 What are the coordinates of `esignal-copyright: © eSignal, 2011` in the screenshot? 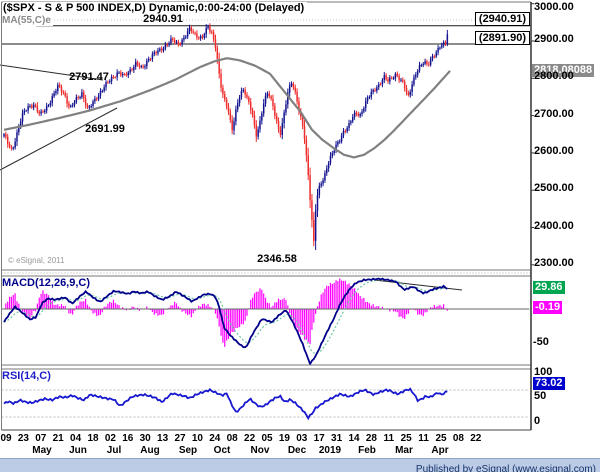 It's located at (36, 260).